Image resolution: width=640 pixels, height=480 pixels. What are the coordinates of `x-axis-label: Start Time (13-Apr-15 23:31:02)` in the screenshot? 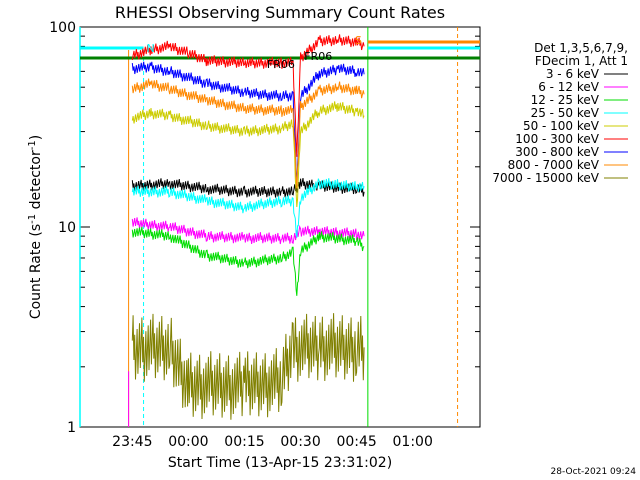 It's located at (280, 463).